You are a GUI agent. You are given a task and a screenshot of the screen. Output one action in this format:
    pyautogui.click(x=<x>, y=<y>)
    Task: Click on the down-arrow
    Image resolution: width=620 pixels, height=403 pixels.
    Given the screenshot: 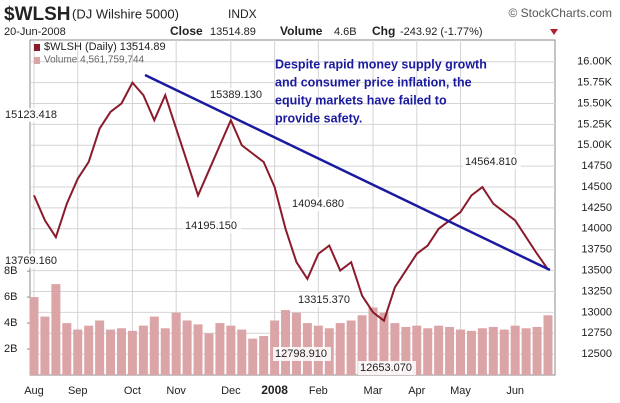 What is the action you would take?
    pyautogui.click(x=554, y=32)
    